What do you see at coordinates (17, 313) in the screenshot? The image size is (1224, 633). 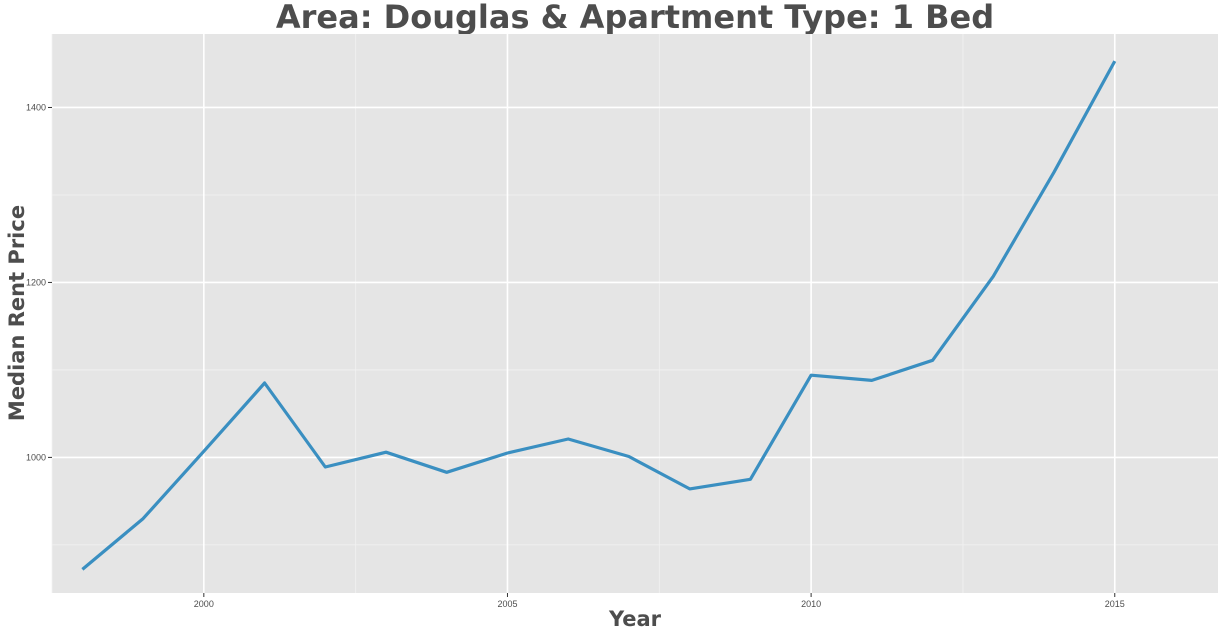 I see `y-axis-title: Median Rent Price` at bounding box center [17, 313].